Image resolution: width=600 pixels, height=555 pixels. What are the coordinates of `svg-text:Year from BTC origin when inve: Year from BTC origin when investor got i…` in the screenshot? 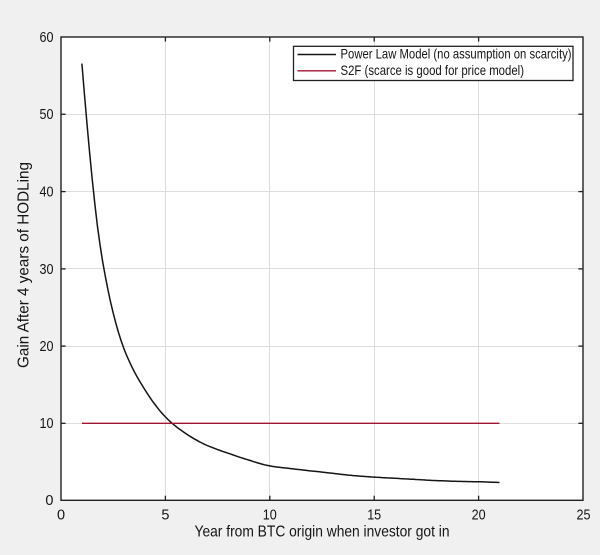 It's located at (322, 532).